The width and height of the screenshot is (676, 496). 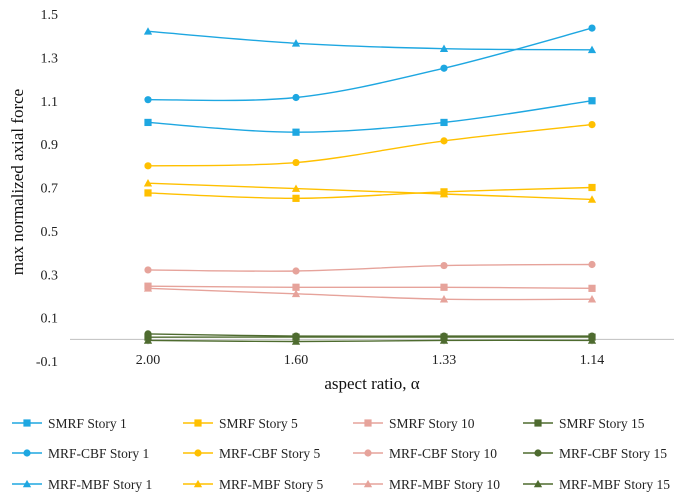 What do you see at coordinates (296, 360) in the screenshot?
I see `x-tick-label: 1.60` at bounding box center [296, 360].